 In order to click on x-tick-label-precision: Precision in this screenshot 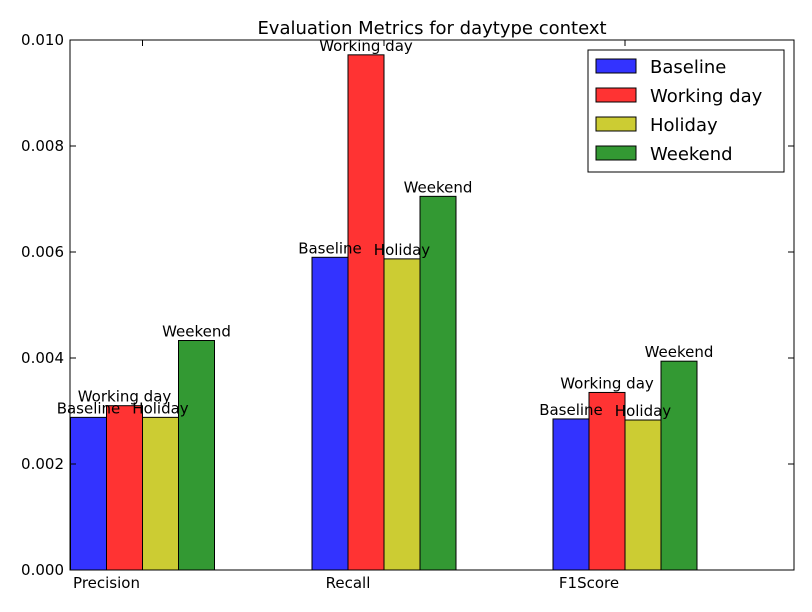, I will do `click(106, 583)`.